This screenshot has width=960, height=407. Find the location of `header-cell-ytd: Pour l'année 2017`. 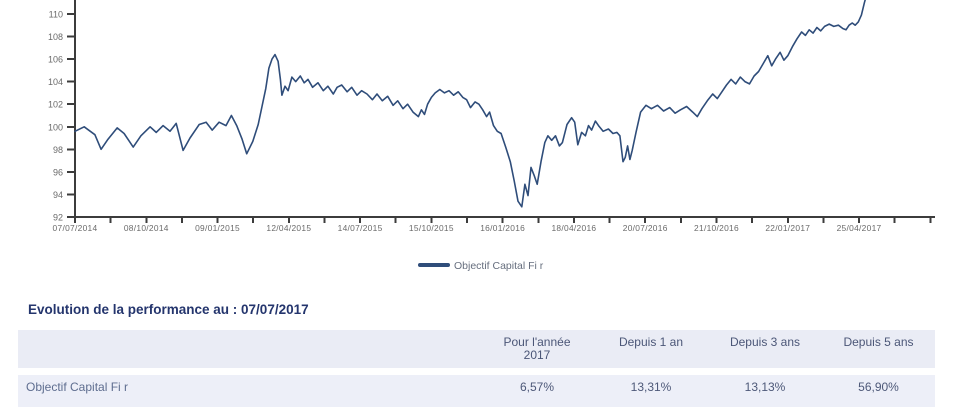

header-cell-ytd: Pour l'année 2017 is located at coordinates (537, 349).